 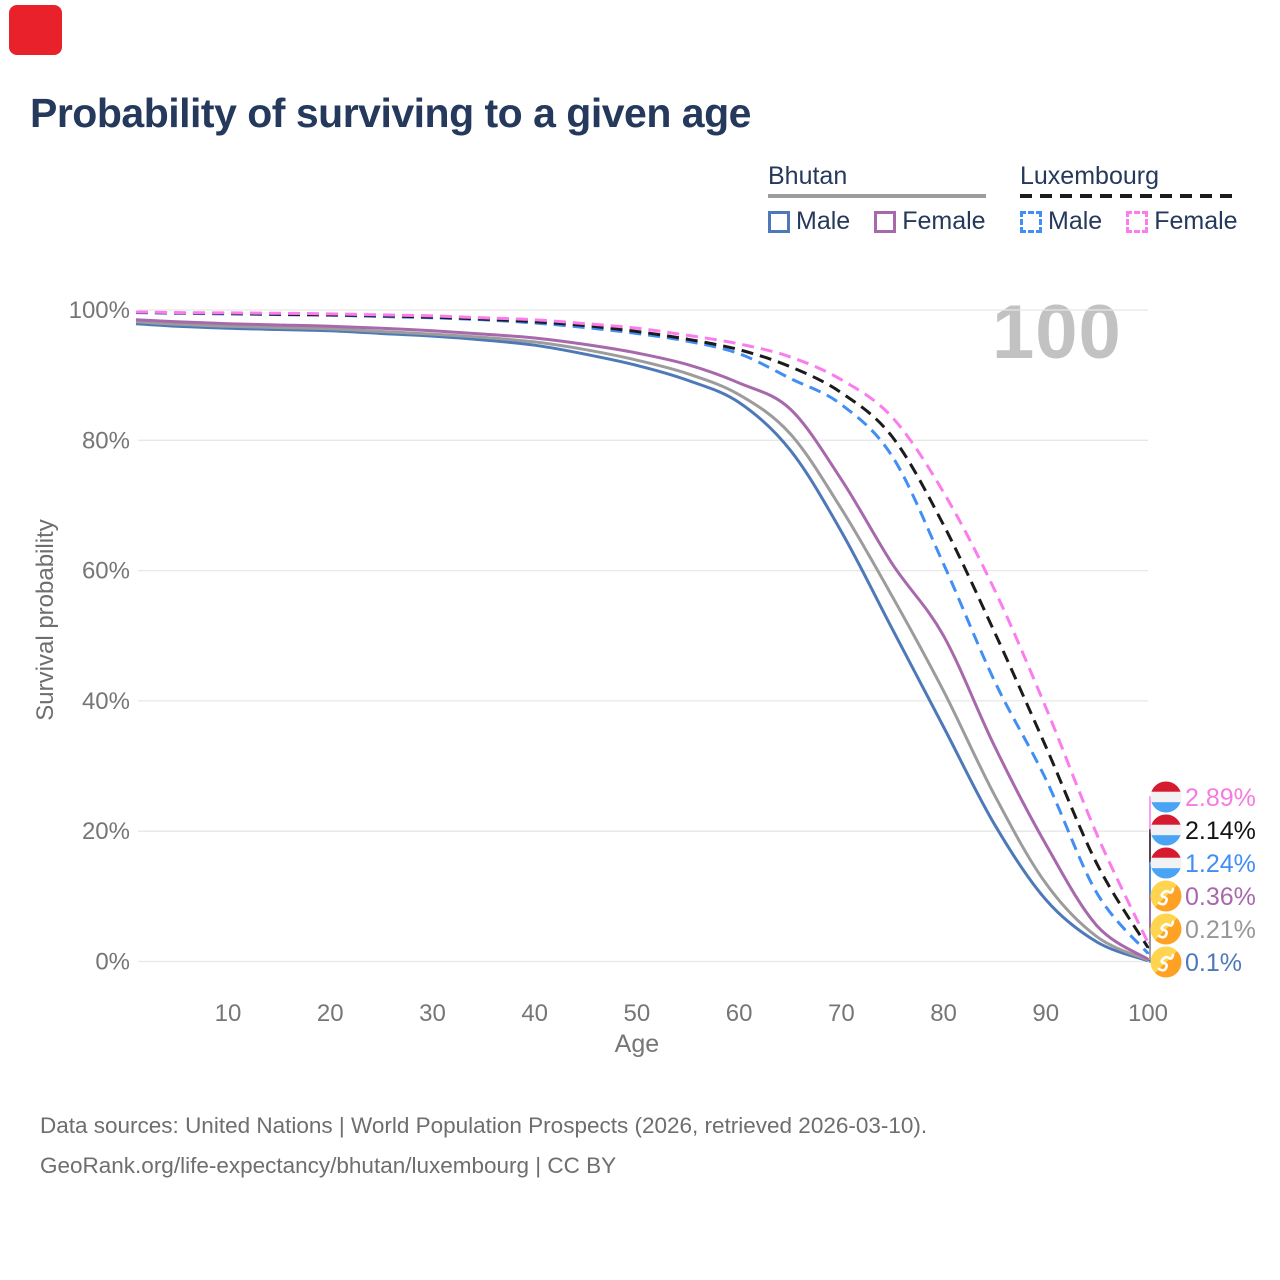 I want to click on legend-group-luxembourg: Luxembourg Male Female, so click(x=1129, y=199).